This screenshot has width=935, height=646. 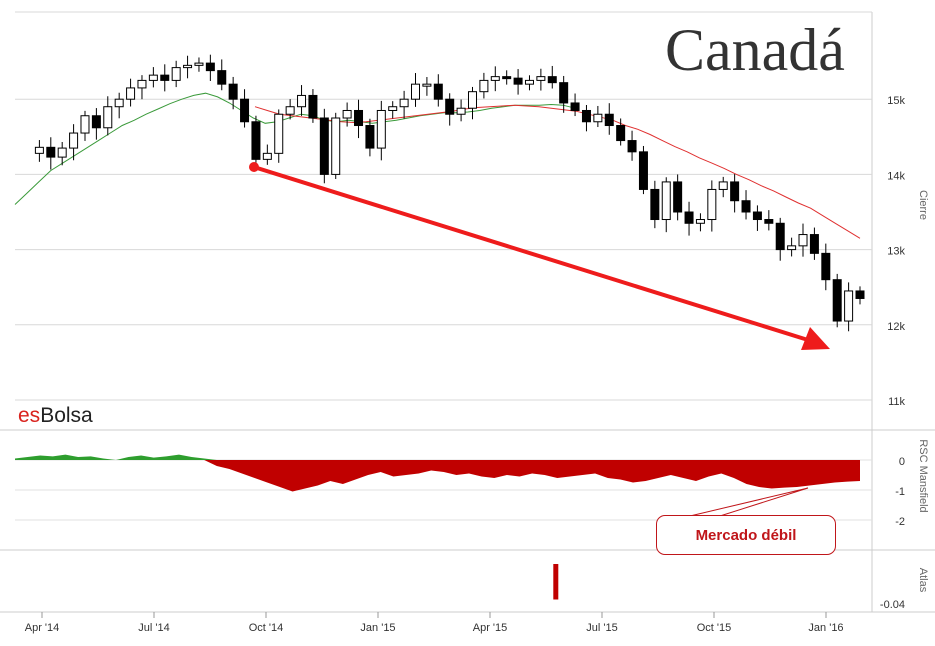 What do you see at coordinates (490, 628) in the screenshot?
I see `x-tick-label: Apr '15` at bounding box center [490, 628].